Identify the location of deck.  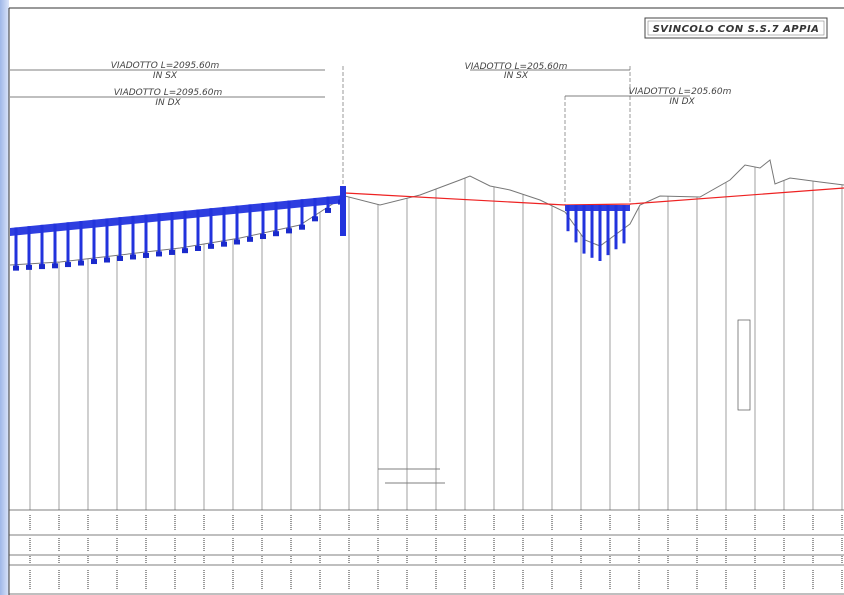
(597, 208).